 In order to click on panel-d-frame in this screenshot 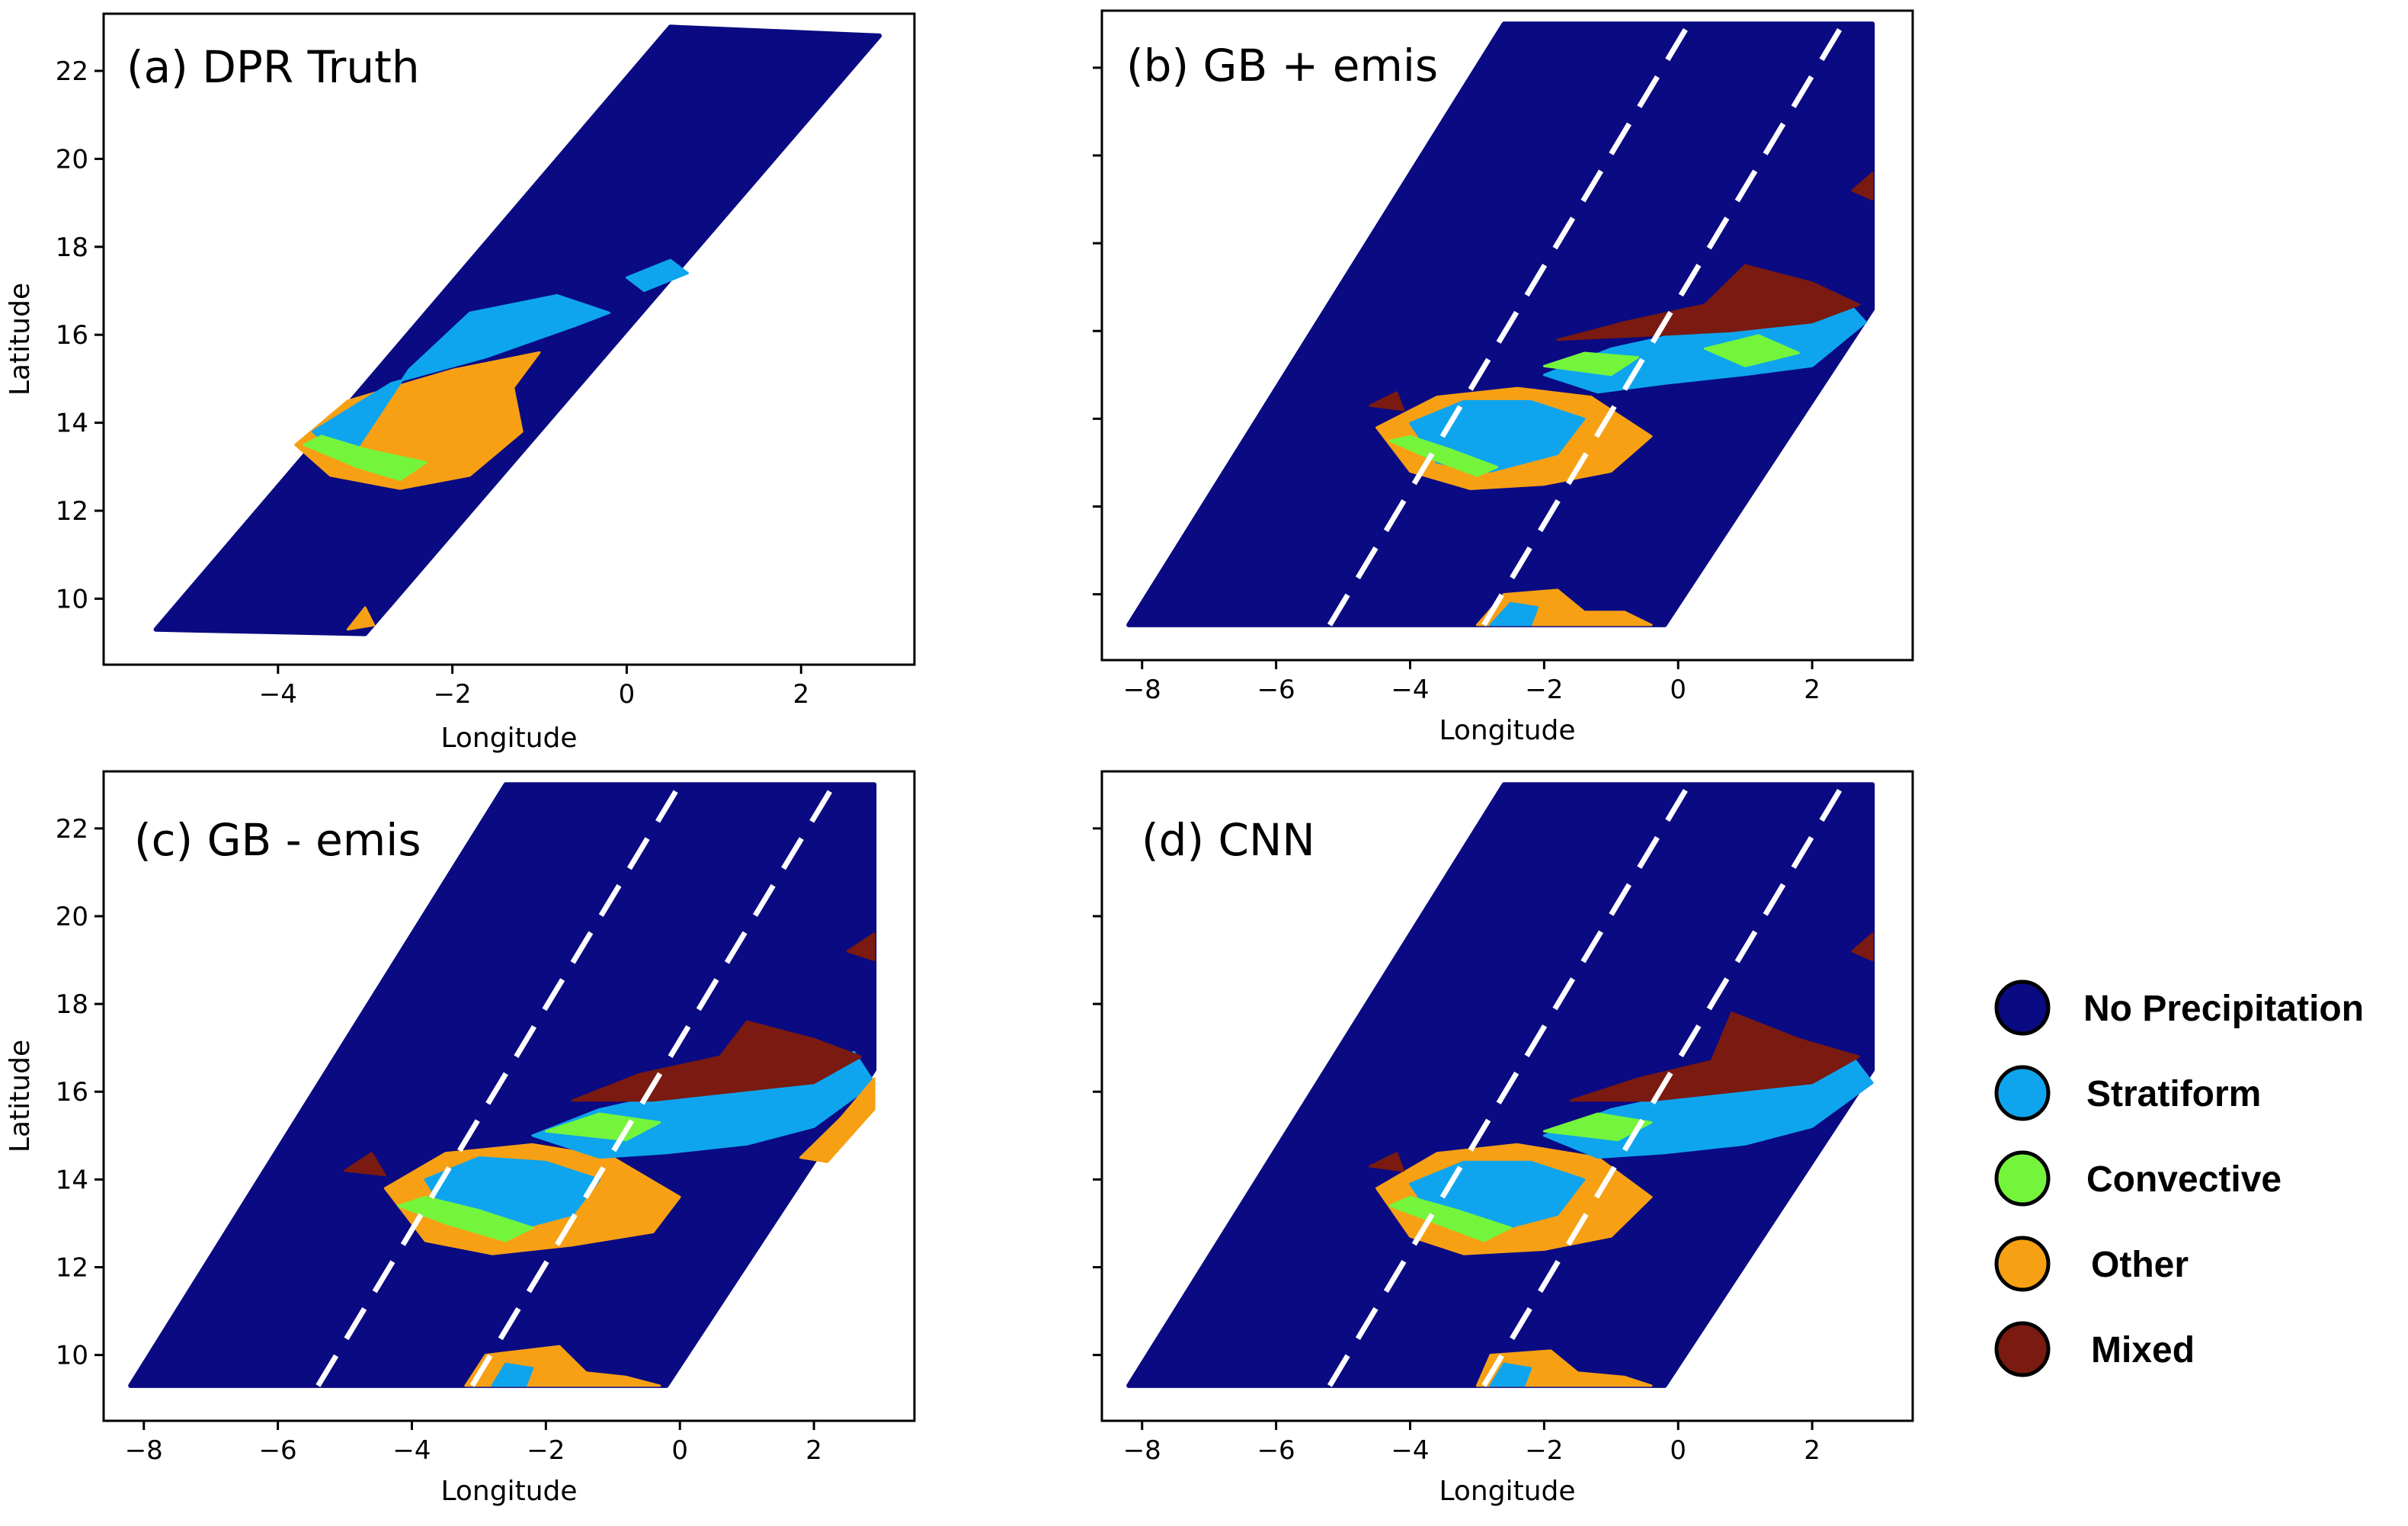, I will do `click(1507, 1096)`.